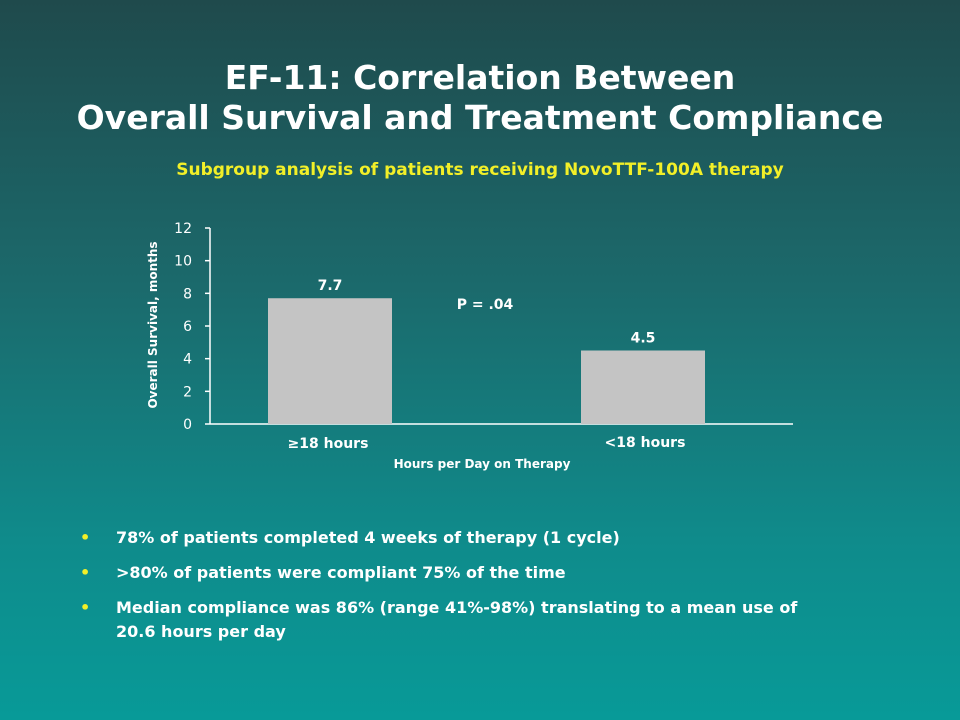 The image size is (960, 720). What do you see at coordinates (330, 286) in the screenshot?
I see `bar-value-label: 7.7` at bounding box center [330, 286].